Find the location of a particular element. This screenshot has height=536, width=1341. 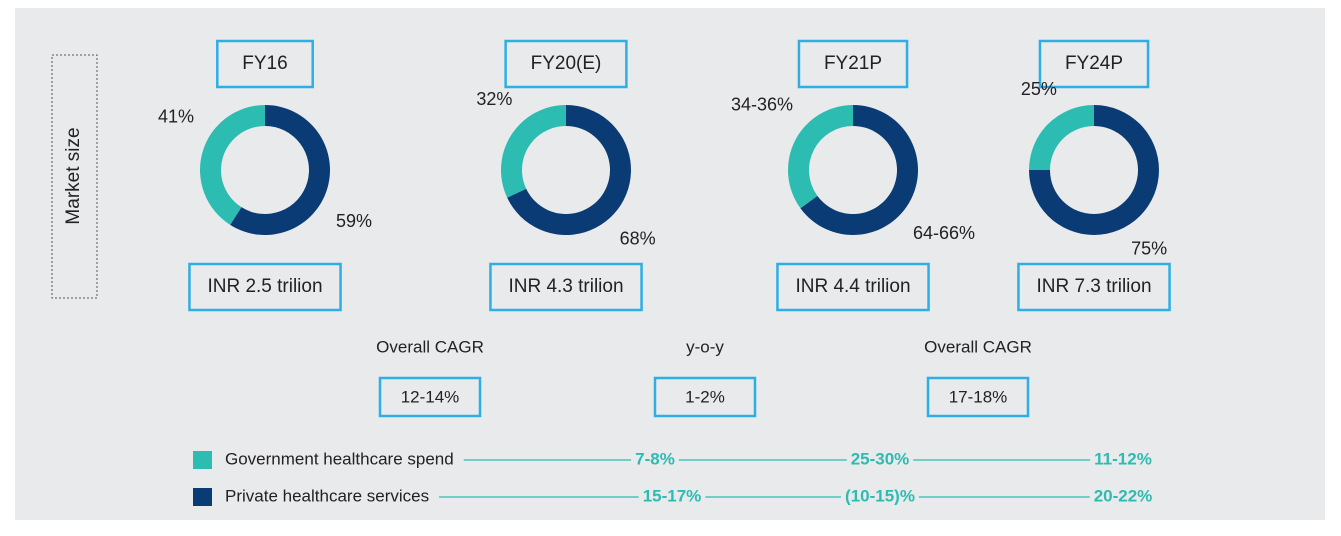

growth-value: 15-17% is located at coordinates (672, 495).